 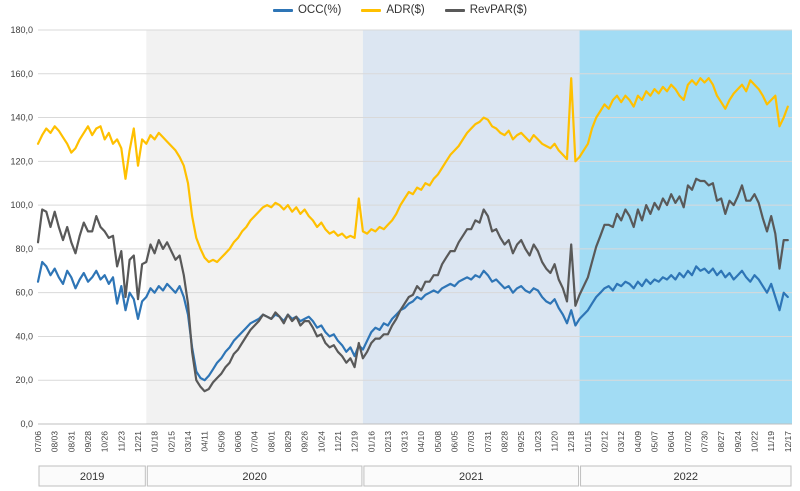 I want to click on x-tick-label: 11/23, so click(x=121, y=441).